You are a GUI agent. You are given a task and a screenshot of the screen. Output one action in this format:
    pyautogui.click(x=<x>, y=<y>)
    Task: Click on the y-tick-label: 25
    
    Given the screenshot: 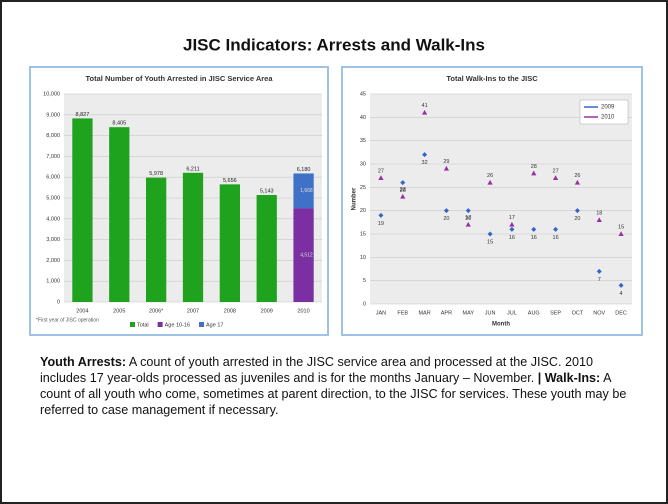 What is the action you would take?
    pyautogui.click(x=363, y=188)
    